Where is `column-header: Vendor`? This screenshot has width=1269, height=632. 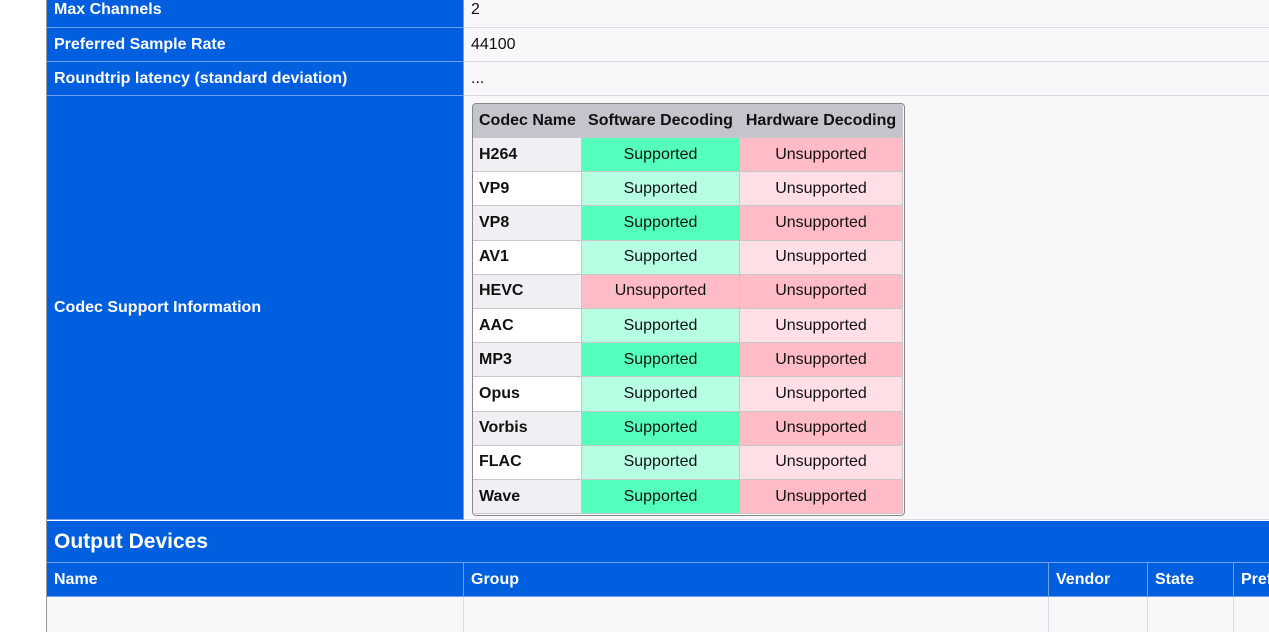
column-header: Vendor is located at coordinates (1098, 580).